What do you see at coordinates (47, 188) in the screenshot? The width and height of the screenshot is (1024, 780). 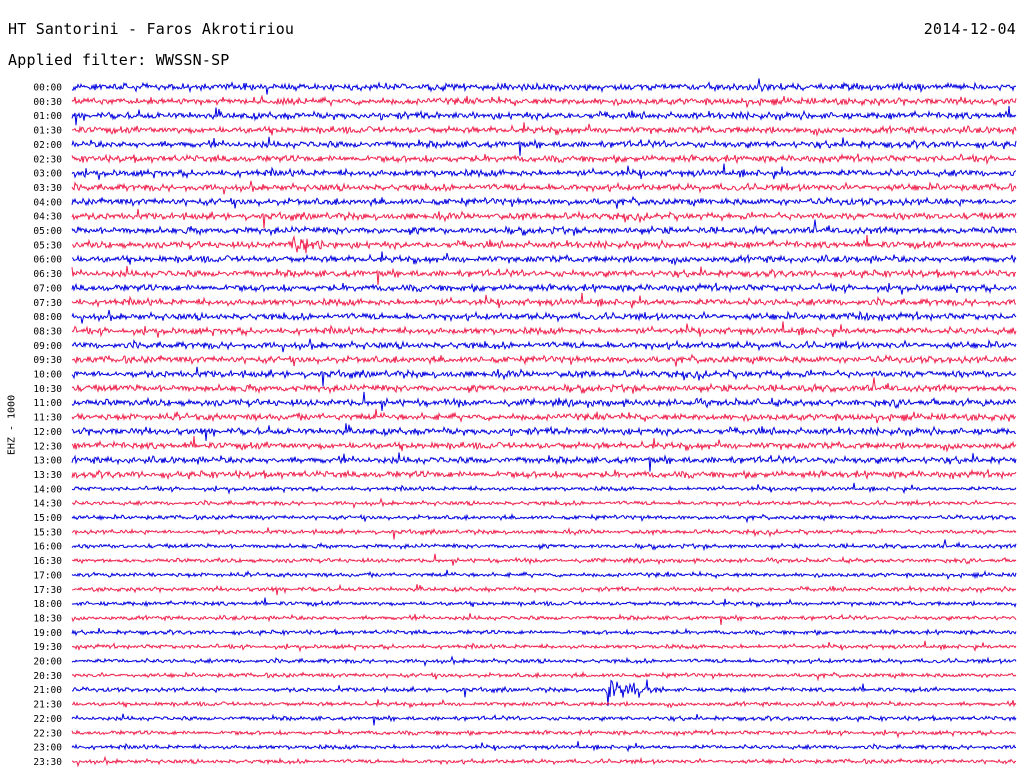 I see `row-time-label: 03:30` at bounding box center [47, 188].